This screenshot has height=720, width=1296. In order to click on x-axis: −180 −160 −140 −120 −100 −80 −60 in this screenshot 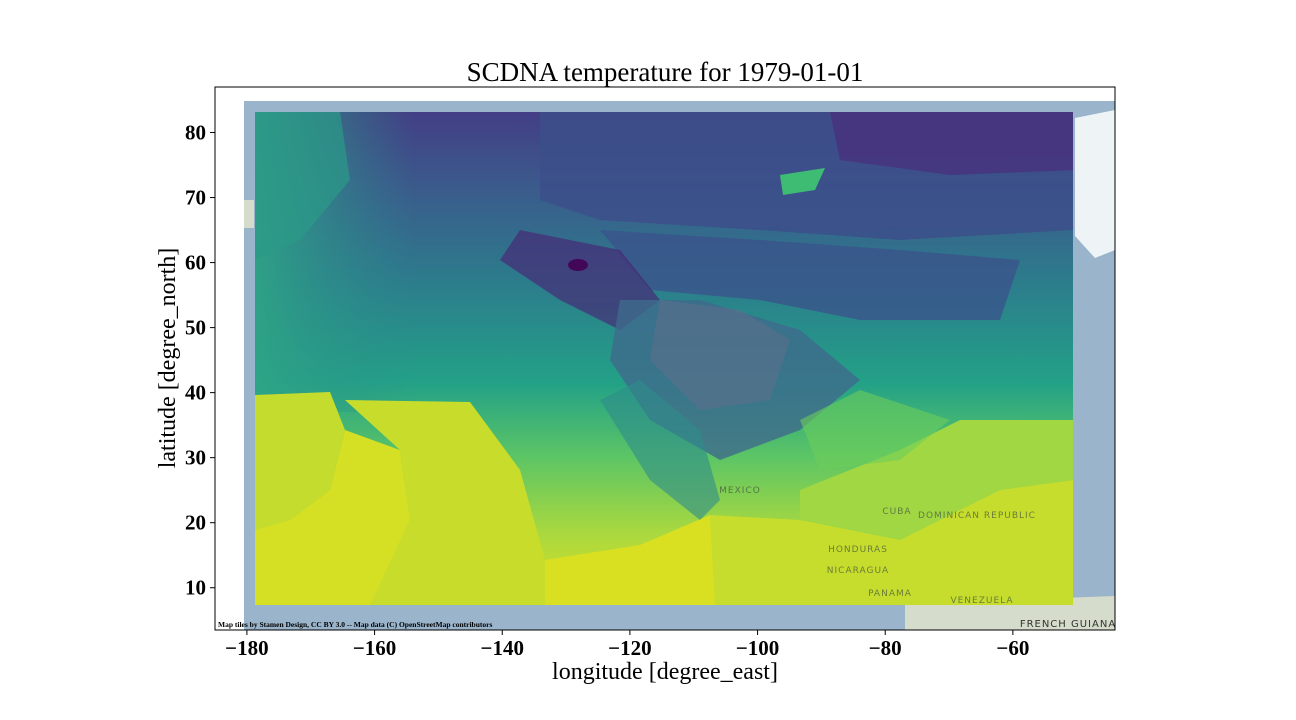, I will do `click(627, 645)`.